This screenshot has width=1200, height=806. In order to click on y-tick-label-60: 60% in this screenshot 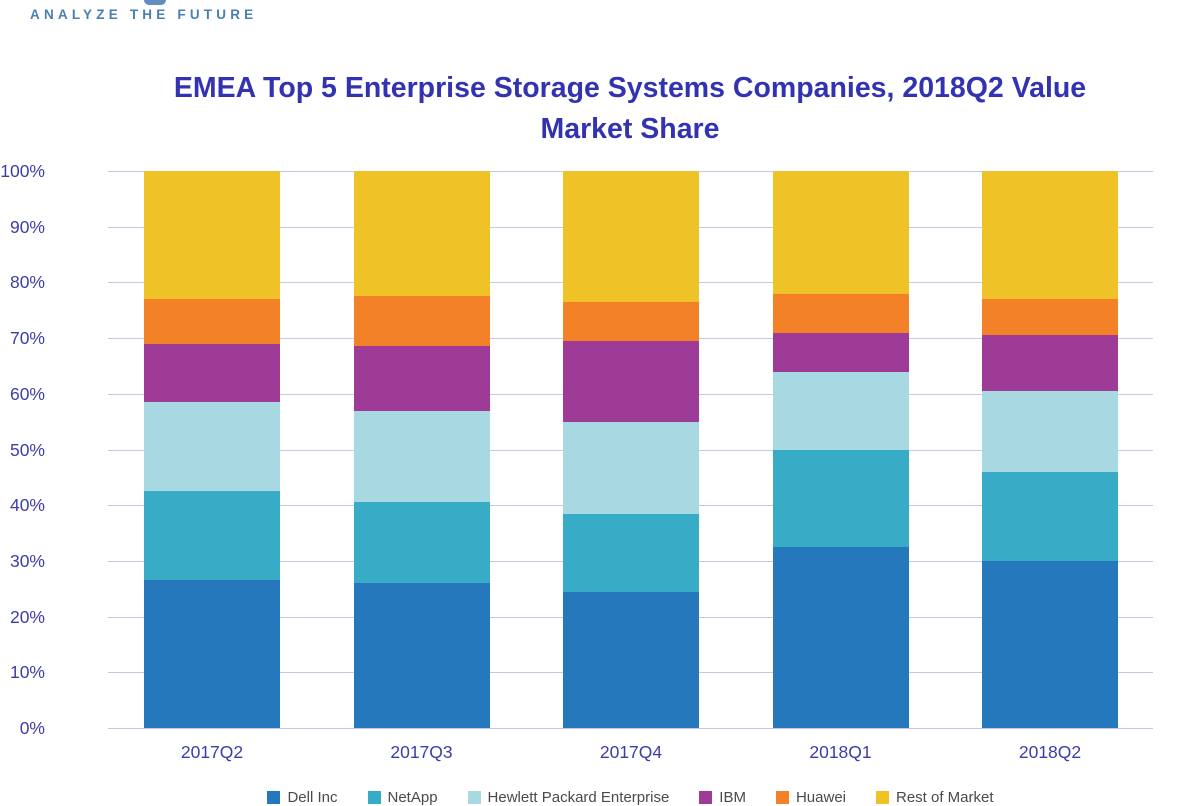, I will do `click(27, 393)`.